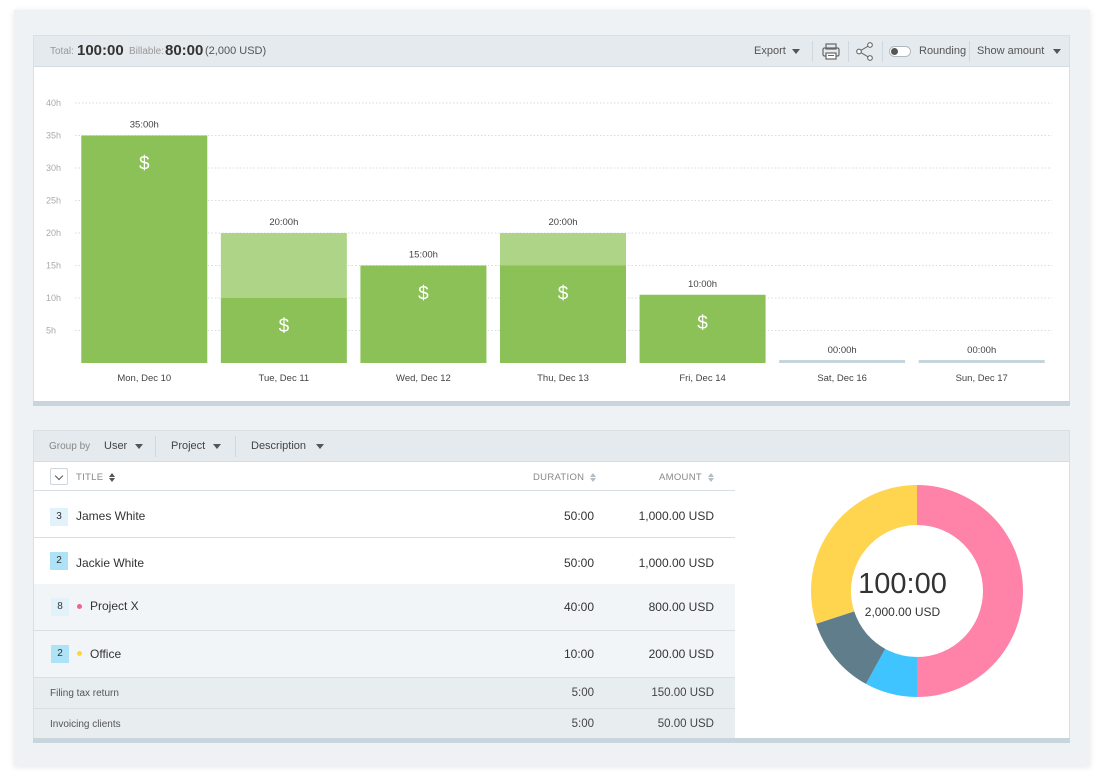 Image resolution: width=1103 pixels, height=784 pixels. Describe the element at coordinates (100, 50) in the screenshot. I see `total-value: 100:00` at that location.